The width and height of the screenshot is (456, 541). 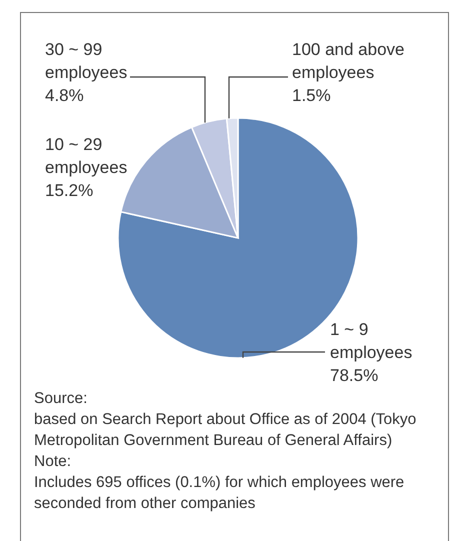 I want to click on slice-label: 1 ~ 9 employees, so click(x=371, y=341).